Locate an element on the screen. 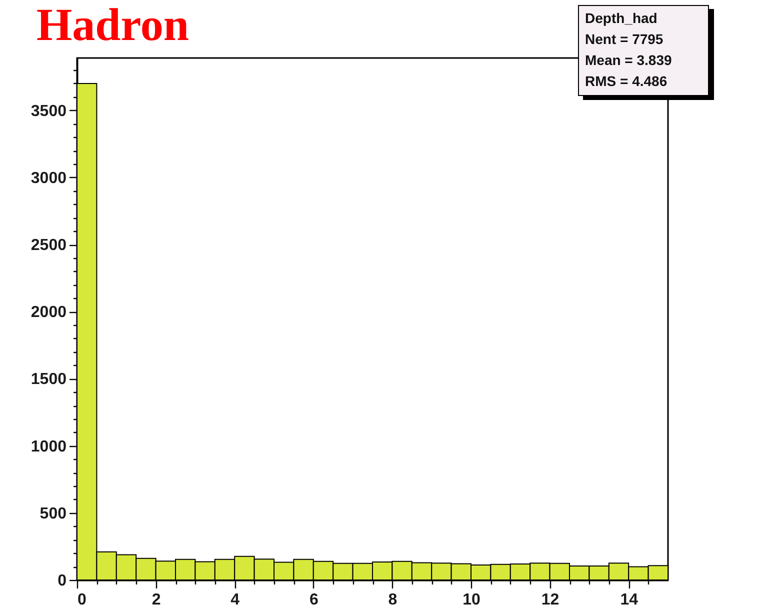 This screenshot has height=616, width=778. x-tick-label: 14 is located at coordinates (629, 600).